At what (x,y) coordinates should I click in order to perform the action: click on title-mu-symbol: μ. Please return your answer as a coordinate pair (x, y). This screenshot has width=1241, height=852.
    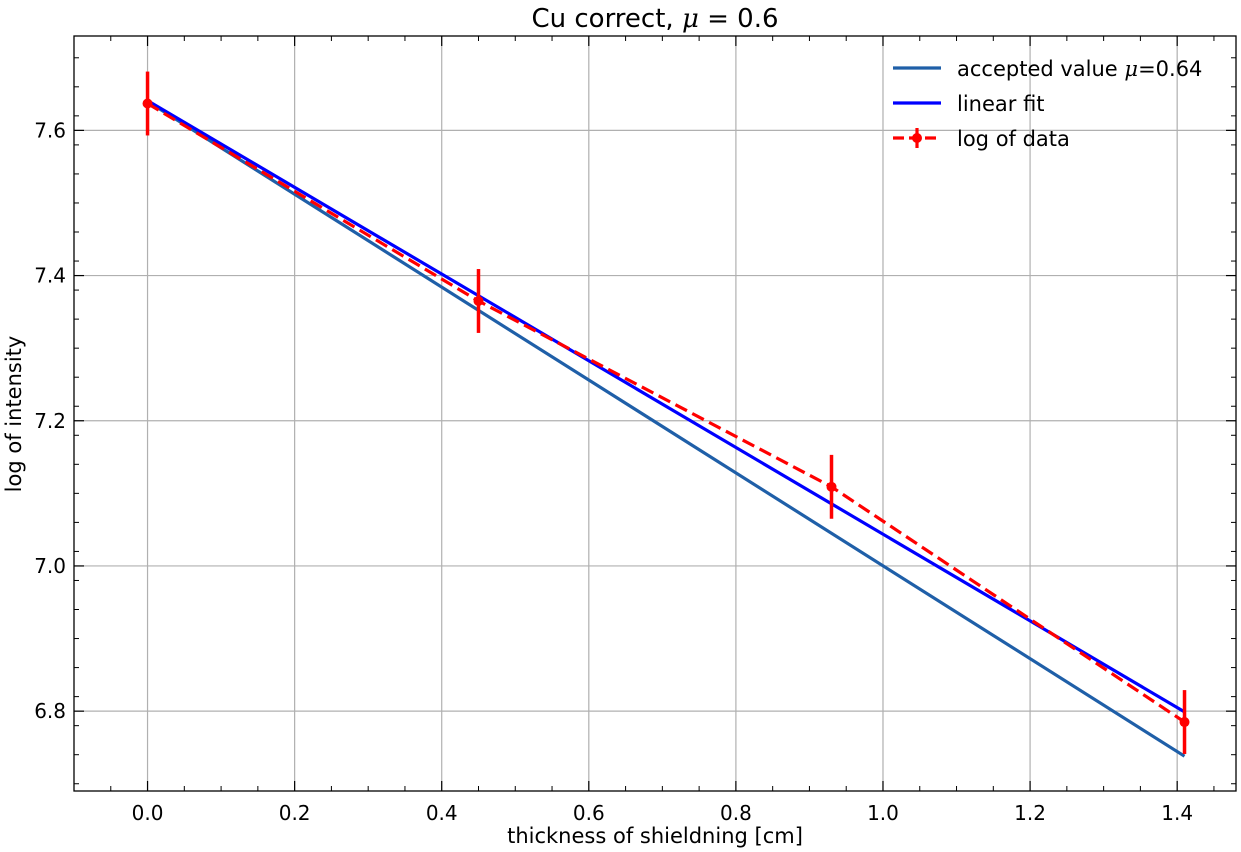
    Looking at the image, I should click on (690, 19).